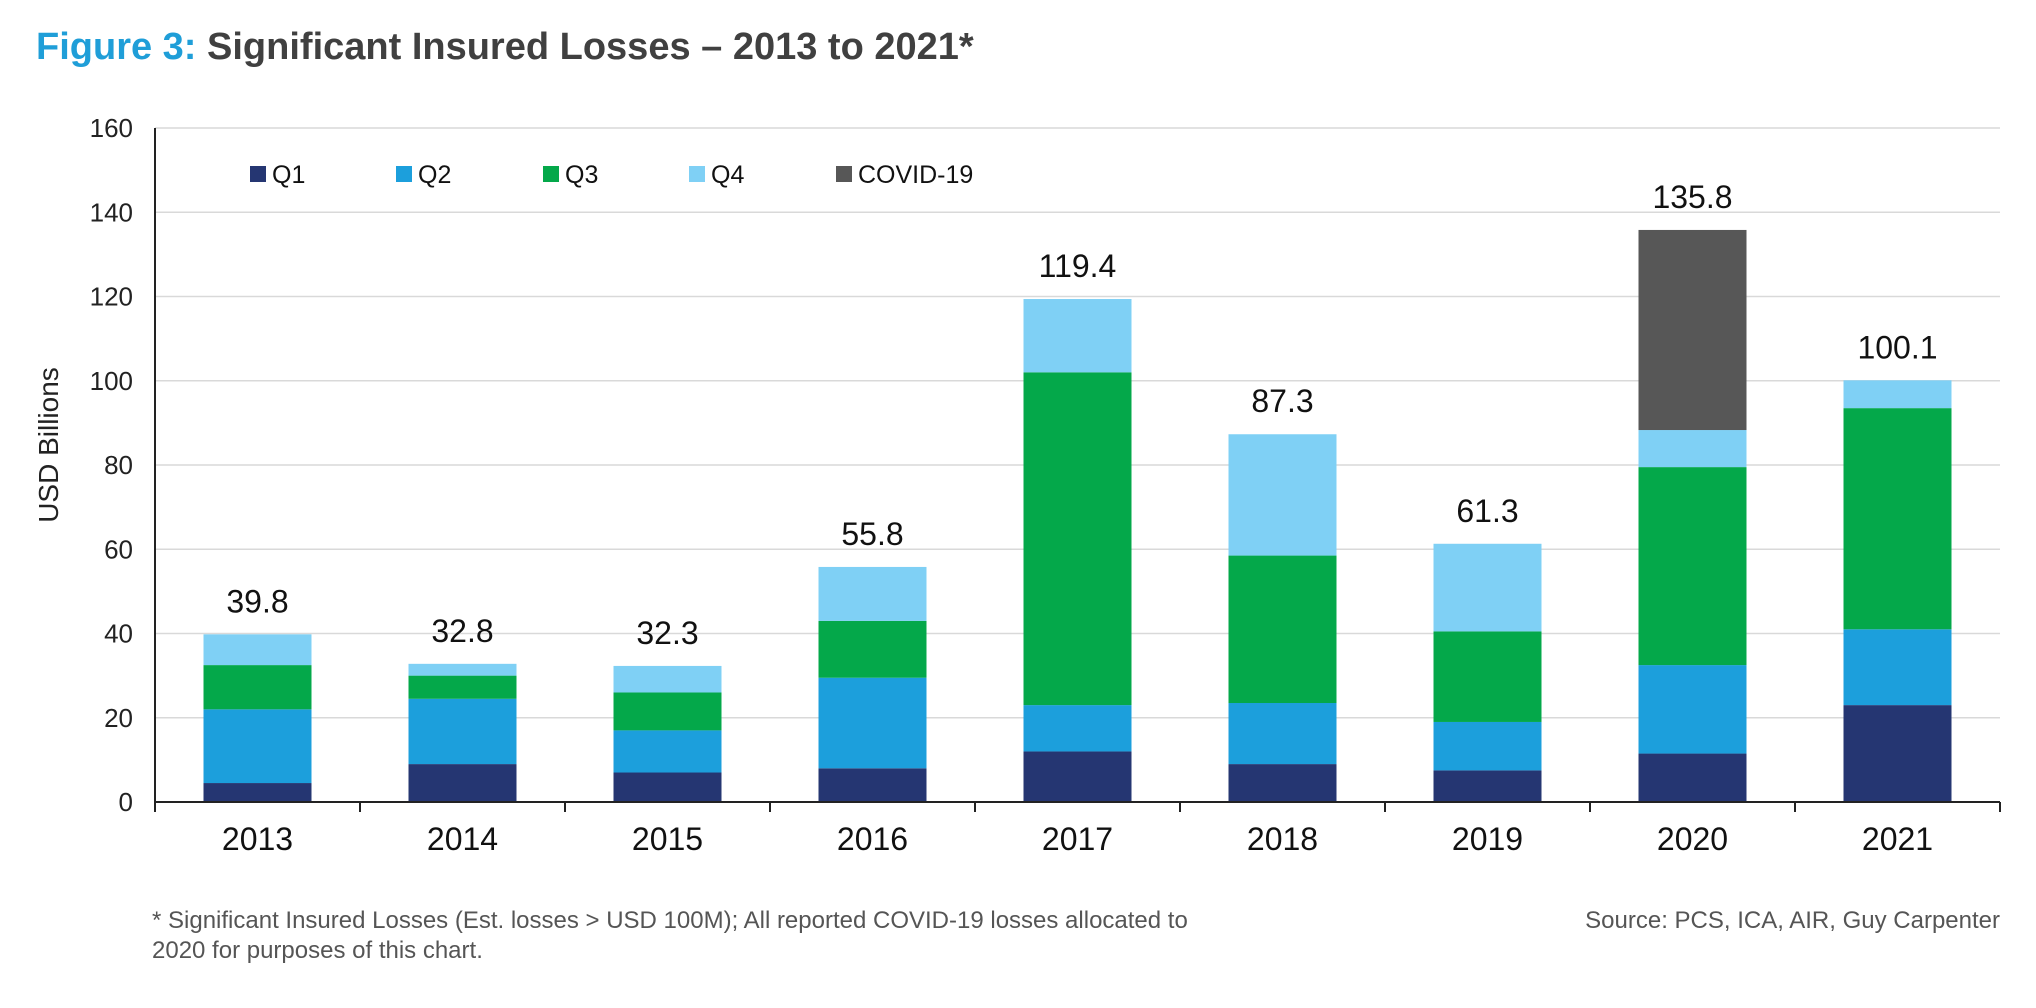 This screenshot has height=1008, width=2036. Describe the element at coordinates (1692, 197) in the screenshot. I see `total-label-2020: 135.8` at that location.